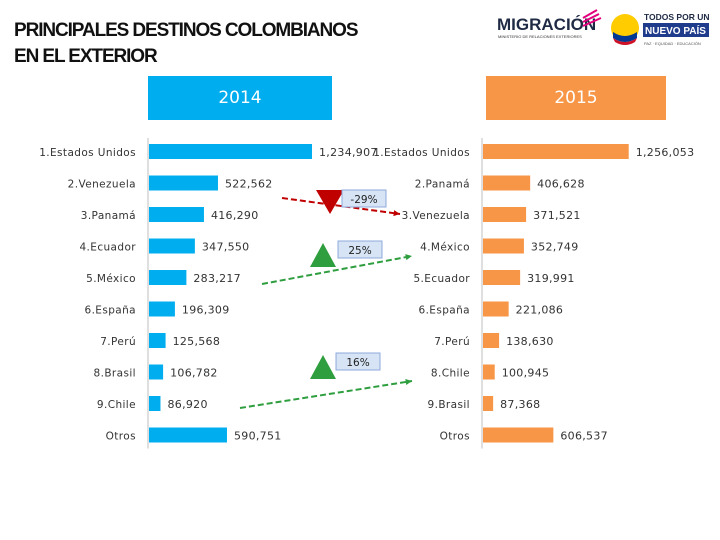 The image size is (720, 540). Describe the element at coordinates (561, 184) in the screenshot. I see `value-label-2015-2: 406,628` at that location.